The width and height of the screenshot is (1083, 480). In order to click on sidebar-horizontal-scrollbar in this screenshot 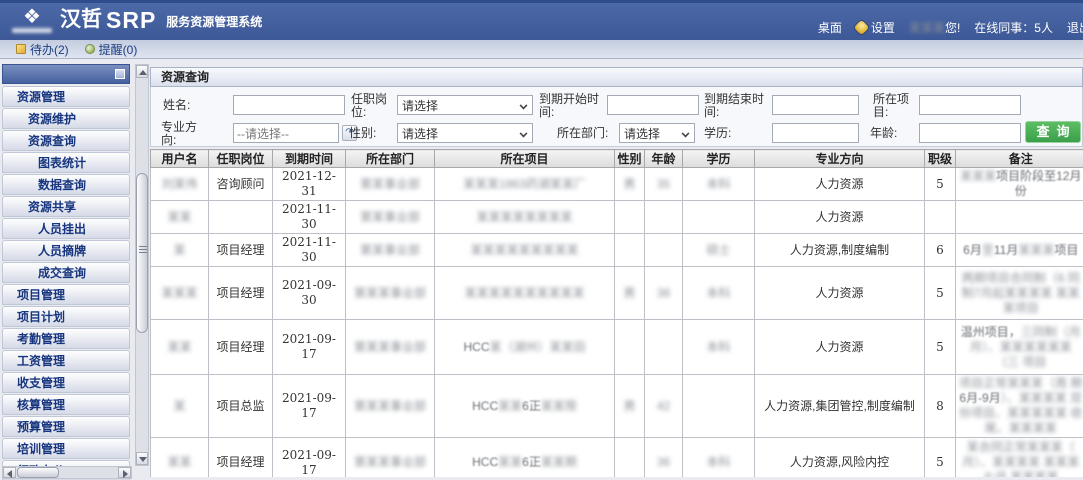, I will do `click(67, 472)`.